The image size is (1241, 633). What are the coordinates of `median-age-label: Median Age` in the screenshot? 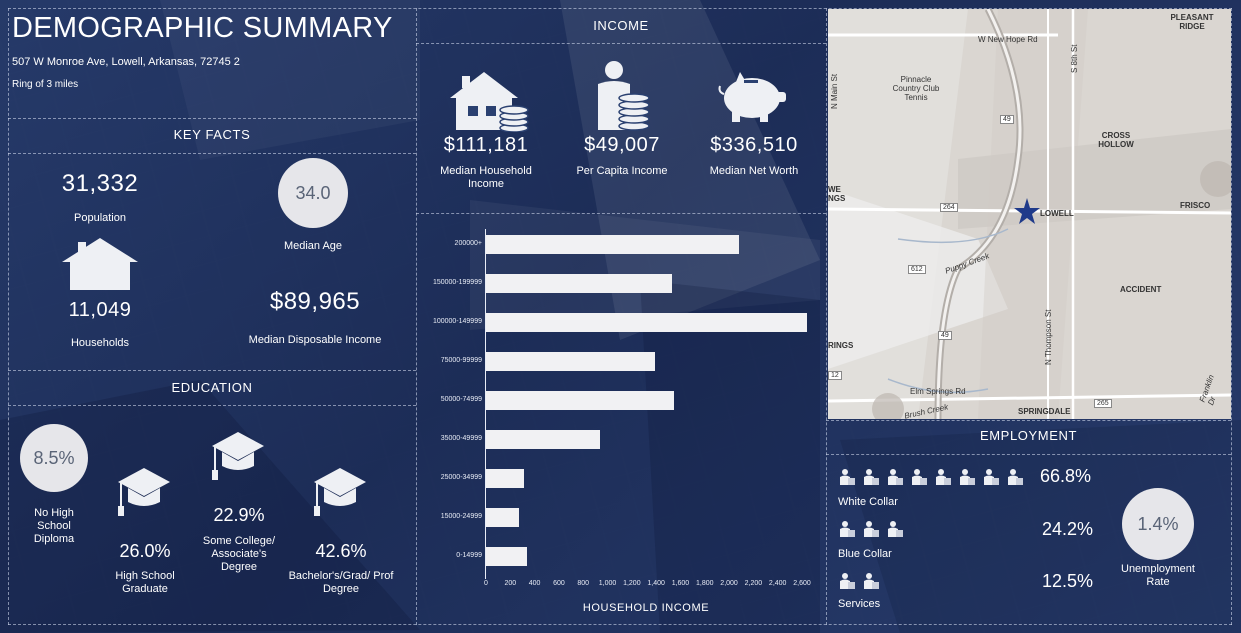 It's located at (313, 246).